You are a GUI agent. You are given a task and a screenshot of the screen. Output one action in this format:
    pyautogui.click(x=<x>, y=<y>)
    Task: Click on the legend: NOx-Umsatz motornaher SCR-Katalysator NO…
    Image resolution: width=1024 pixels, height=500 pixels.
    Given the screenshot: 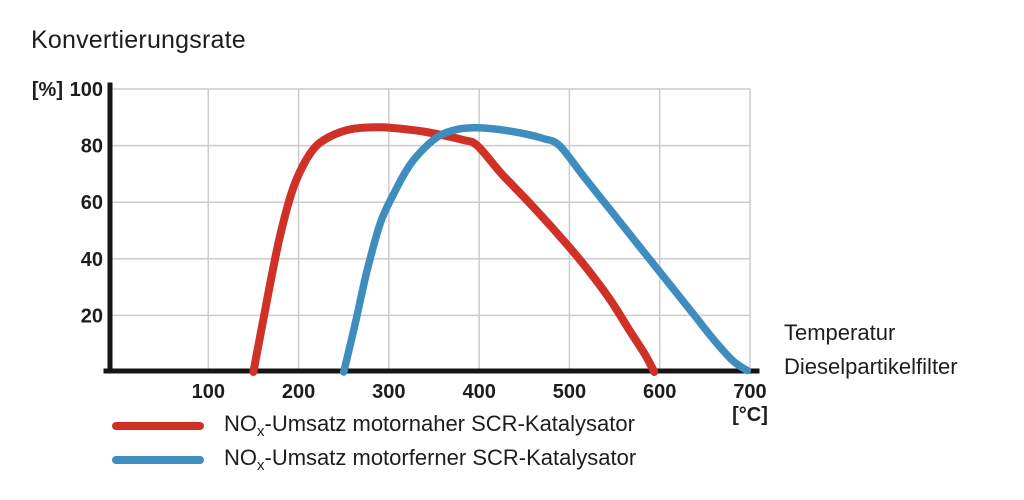 What is the action you would take?
    pyautogui.click(x=374, y=442)
    